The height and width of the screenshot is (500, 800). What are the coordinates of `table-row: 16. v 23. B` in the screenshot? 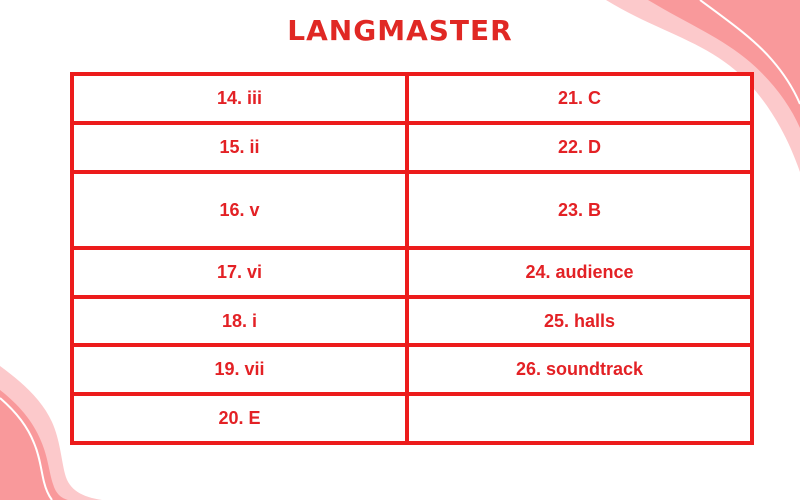 It's located at (412, 210).